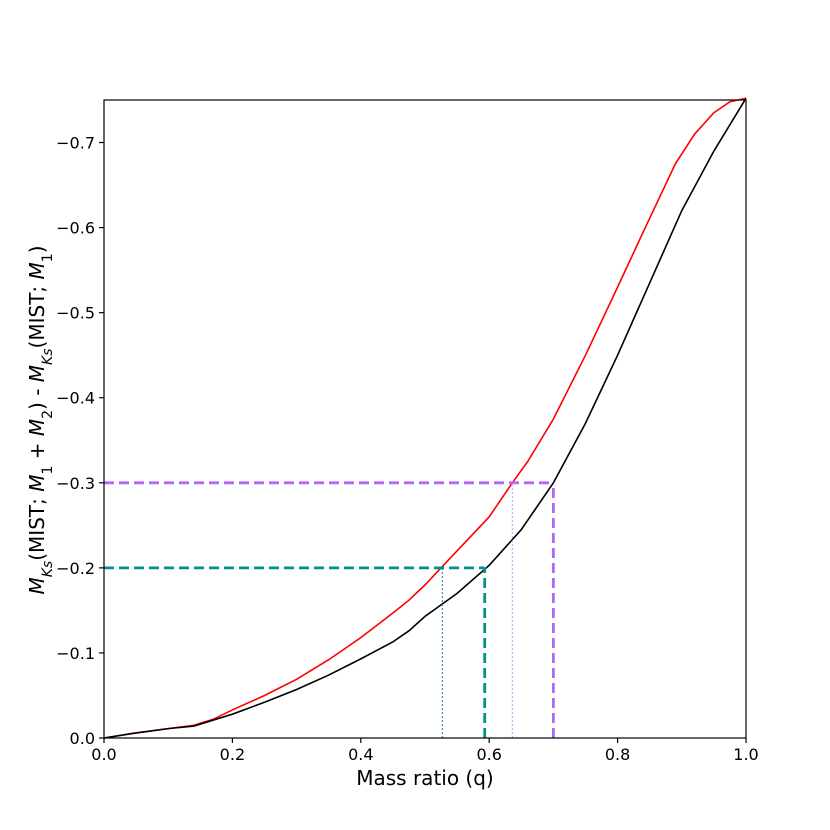  What do you see at coordinates (75, 653) in the screenshot?
I see `y-tick-label-1: −0.1` at bounding box center [75, 653].